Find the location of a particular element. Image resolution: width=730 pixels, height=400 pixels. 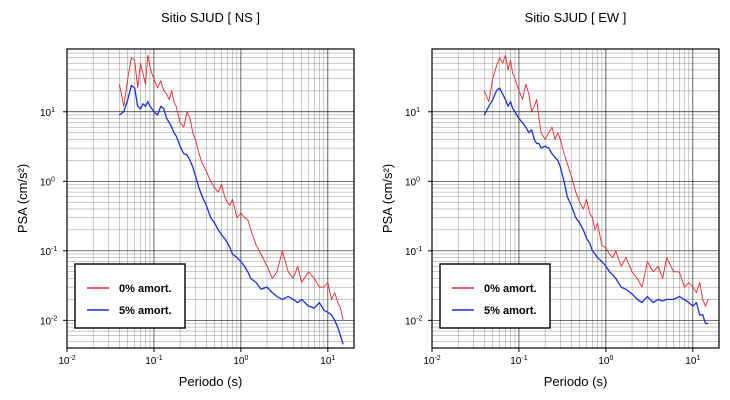

chart-title: Sitio SJUD [ NS ] is located at coordinates (210, 17).